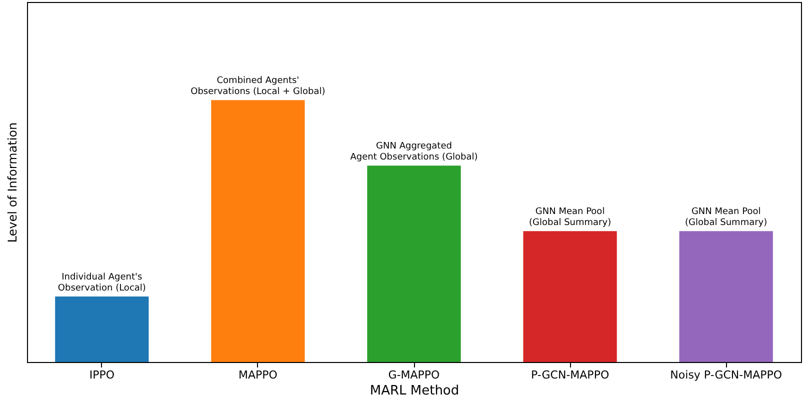 Image resolution: width=809 pixels, height=402 pixels. Describe the element at coordinates (102, 375) in the screenshot. I see `x-tick-label: IPPO` at that location.